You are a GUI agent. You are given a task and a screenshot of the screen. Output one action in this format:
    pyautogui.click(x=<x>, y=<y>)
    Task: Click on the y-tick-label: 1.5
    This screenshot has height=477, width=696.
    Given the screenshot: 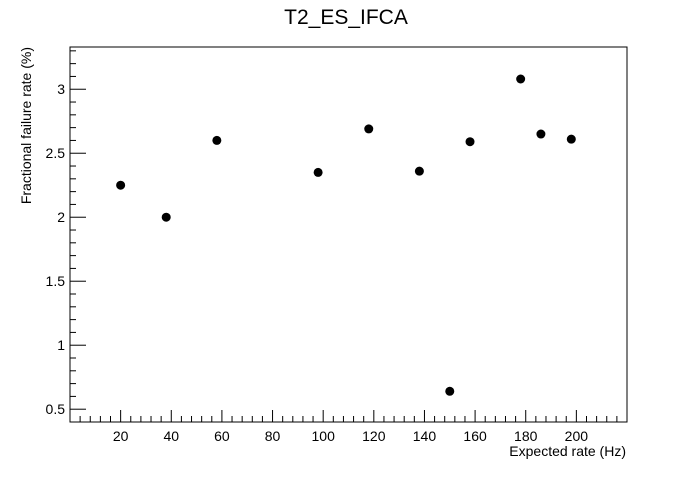 What is the action you would take?
    pyautogui.click(x=56, y=281)
    